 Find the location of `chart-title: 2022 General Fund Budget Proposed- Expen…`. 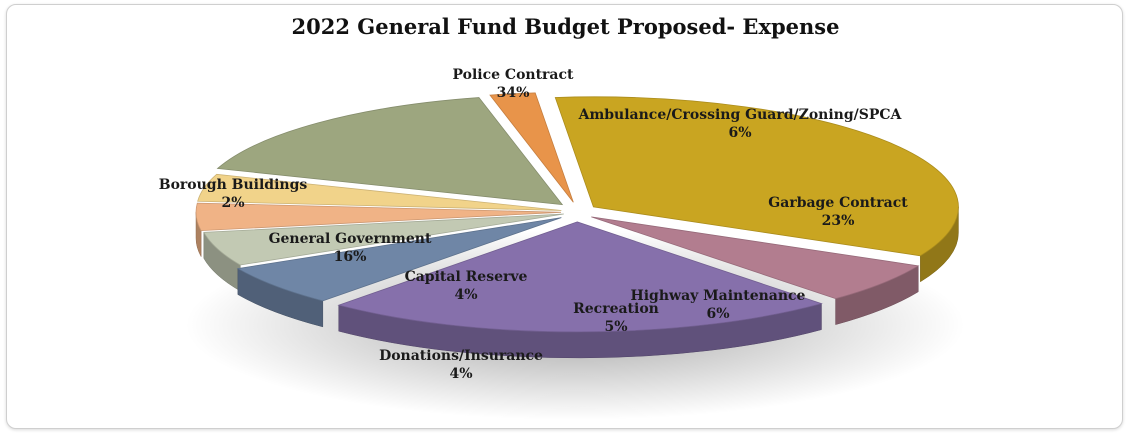

chart-title: 2022 General Fund Budget Proposed- Expen… is located at coordinates (565, 26).